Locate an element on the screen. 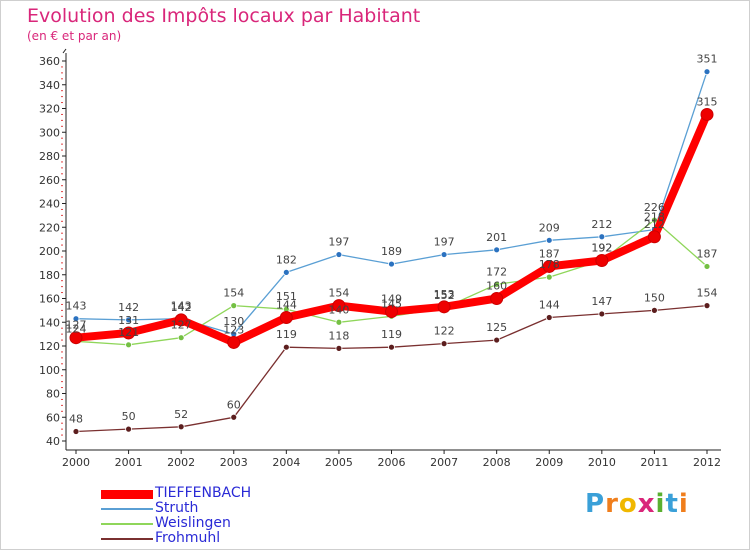  data-label-frohmuhl: 150 is located at coordinates (654, 297).